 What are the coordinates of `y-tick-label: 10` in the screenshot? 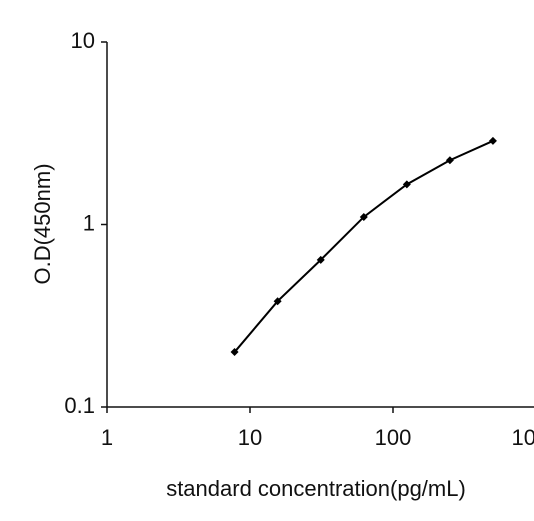 It's located at (83, 40).